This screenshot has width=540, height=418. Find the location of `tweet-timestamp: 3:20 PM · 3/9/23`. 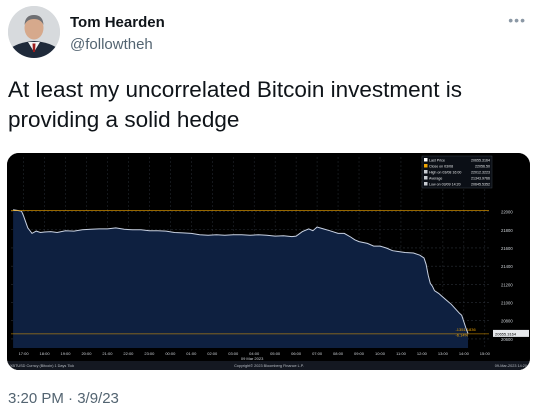

tweet-timestamp: 3:20 PM · 3/9/23 is located at coordinates (63, 398).